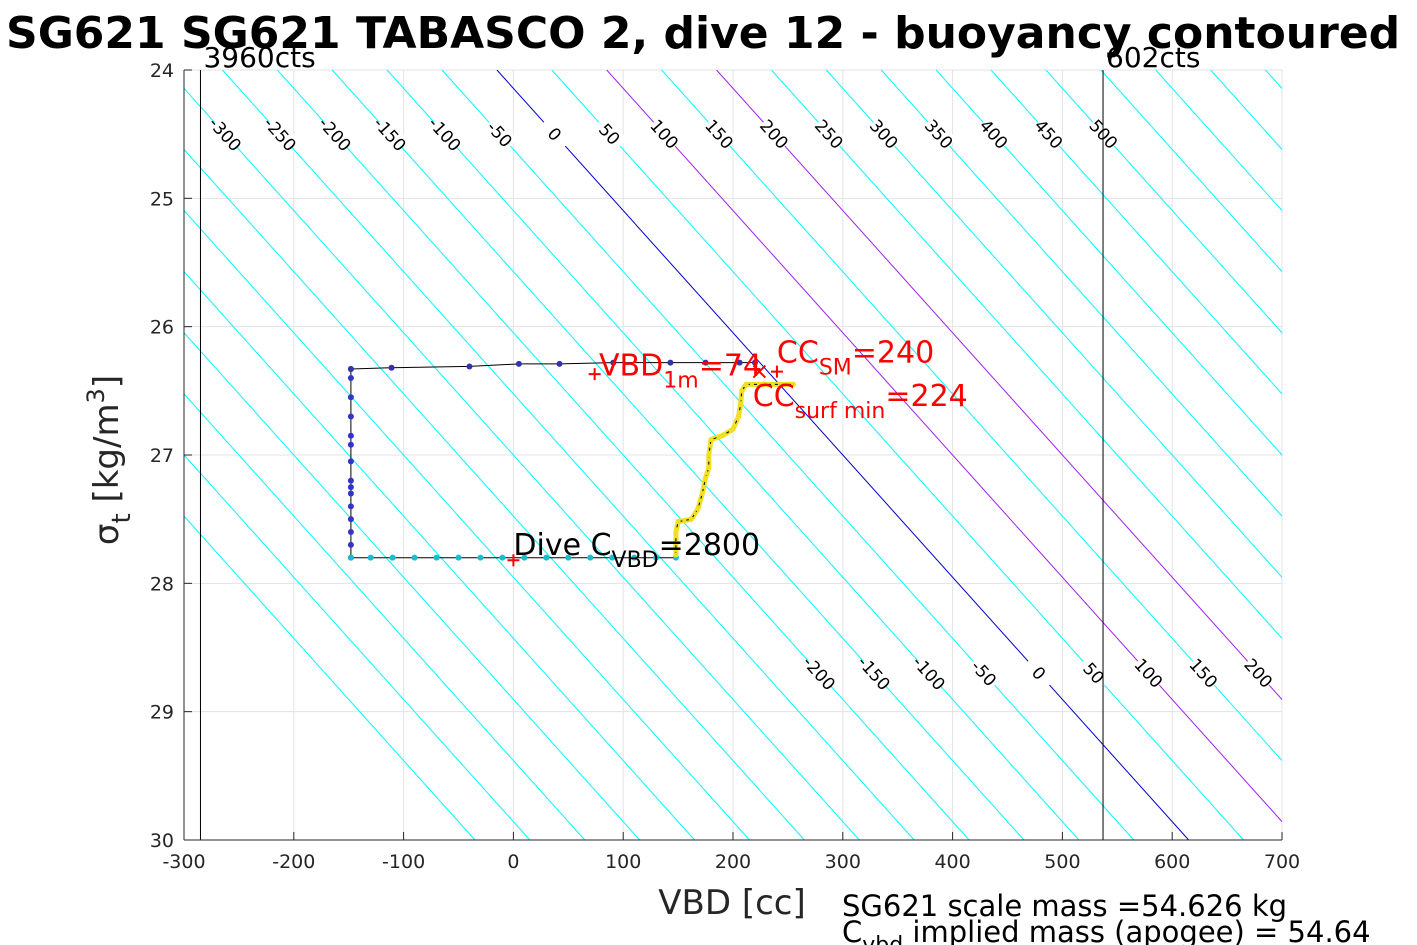 The height and width of the screenshot is (945, 1417). What do you see at coordinates (680, 380) in the screenshot?
I see `annotation-sub: 1m` at bounding box center [680, 380].